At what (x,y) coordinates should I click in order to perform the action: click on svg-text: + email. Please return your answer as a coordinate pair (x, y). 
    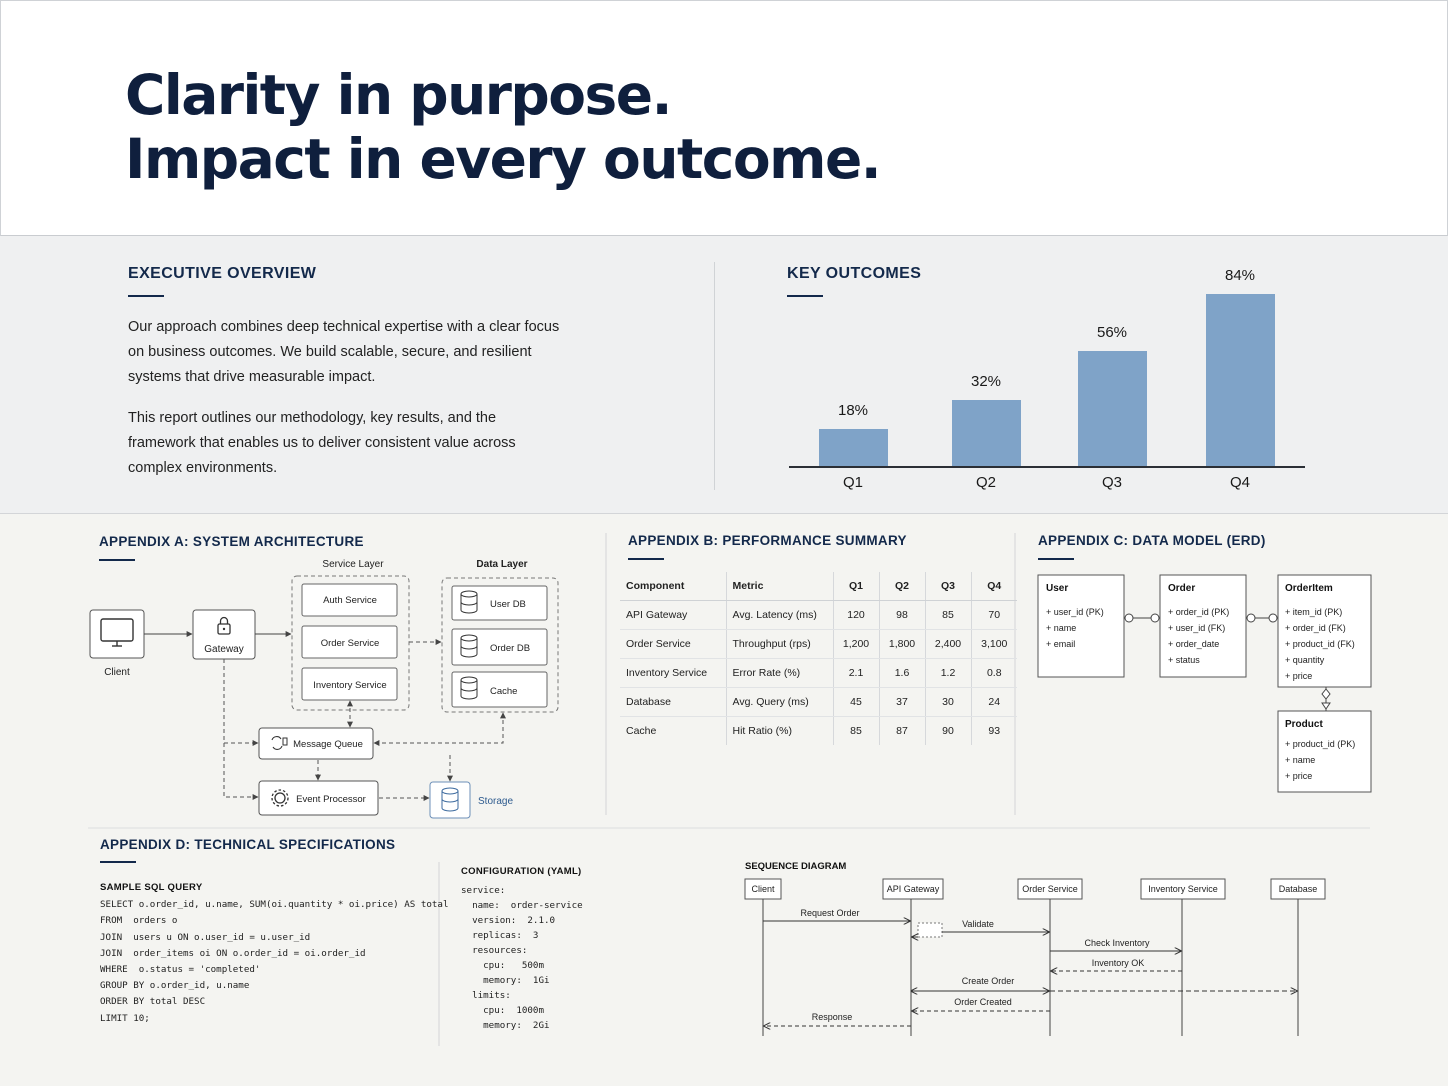
    Looking at the image, I should click on (1060, 644).